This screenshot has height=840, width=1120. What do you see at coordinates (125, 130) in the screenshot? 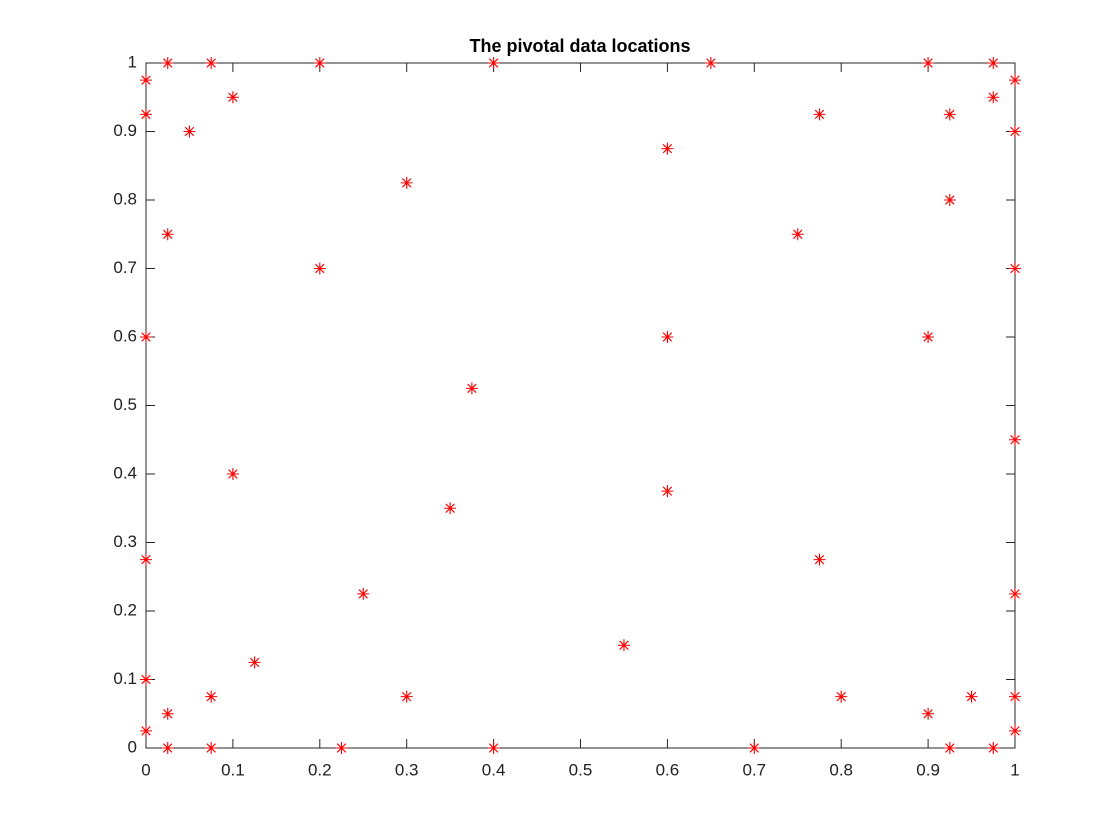
I see `y-tick-label: 0.9` at bounding box center [125, 130].